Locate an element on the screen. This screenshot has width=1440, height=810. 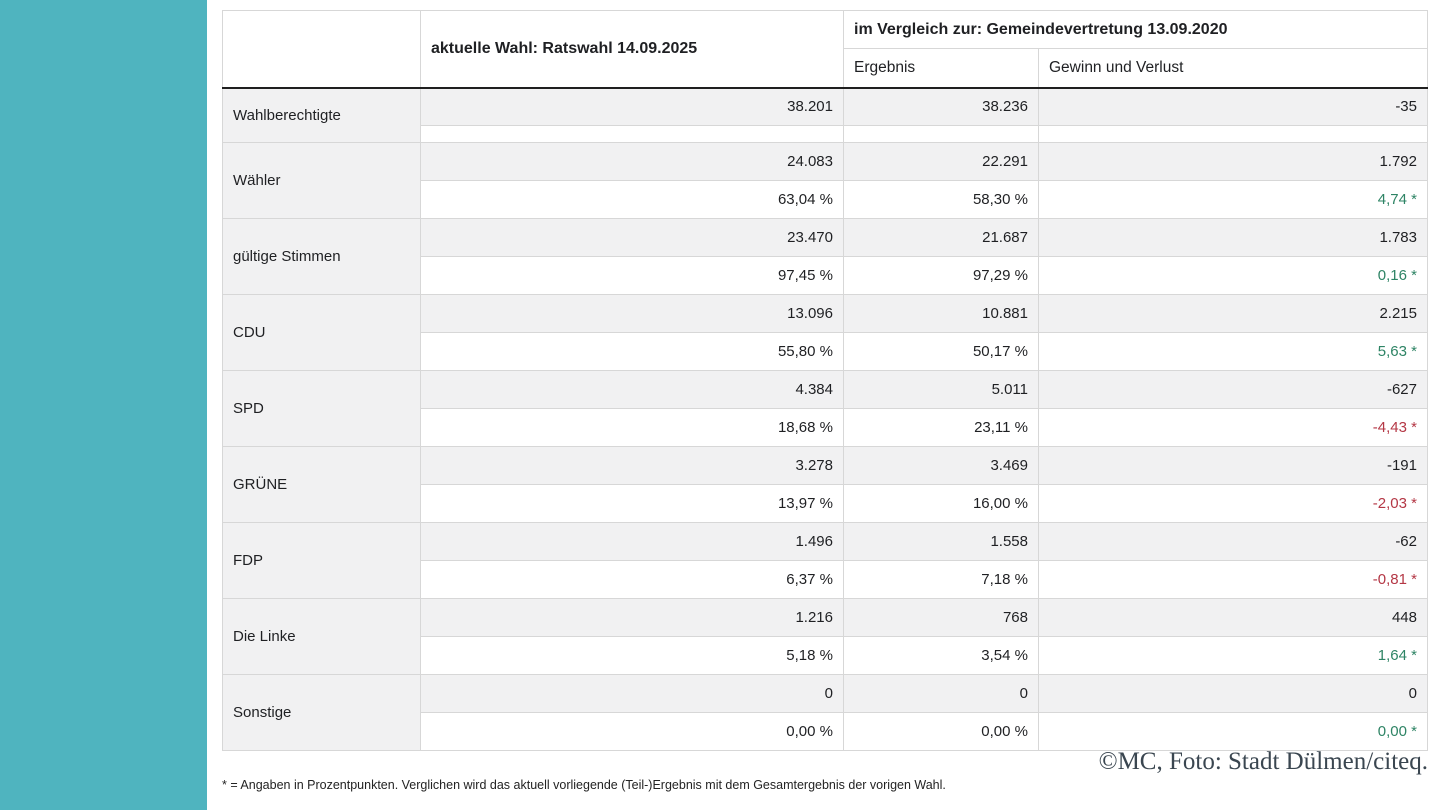
cell-current-pct is located at coordinates (632, 134).